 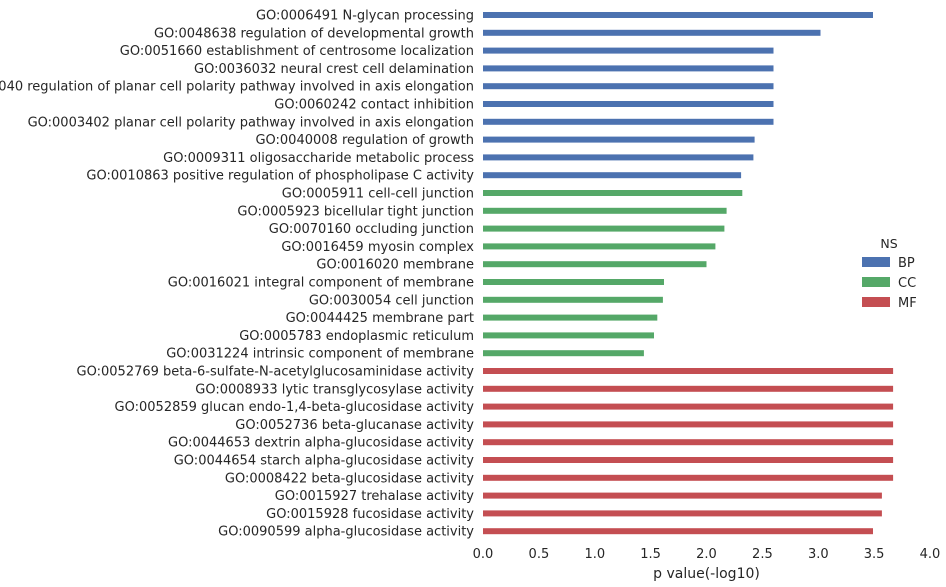 I want to click on category-label: GO:0015927 trehalase activity, so click(x=375, y=496).